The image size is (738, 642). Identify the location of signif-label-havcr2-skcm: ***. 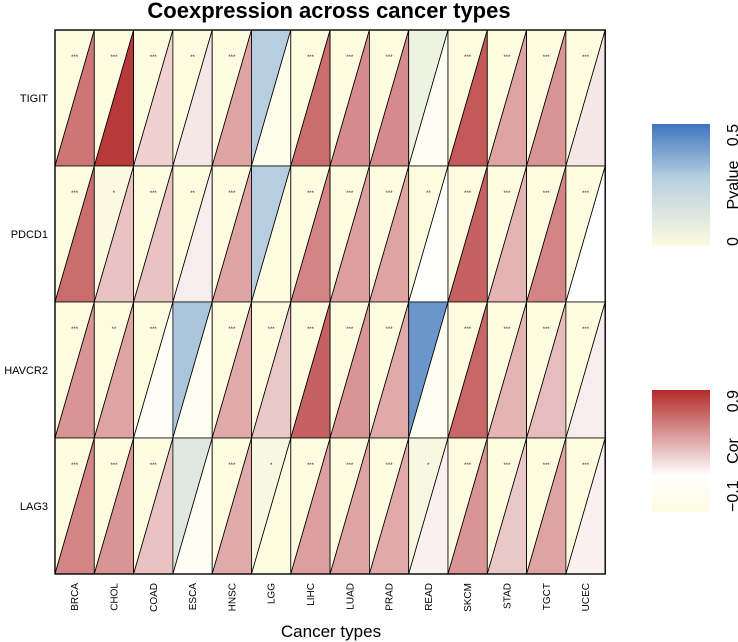
(468, 330).